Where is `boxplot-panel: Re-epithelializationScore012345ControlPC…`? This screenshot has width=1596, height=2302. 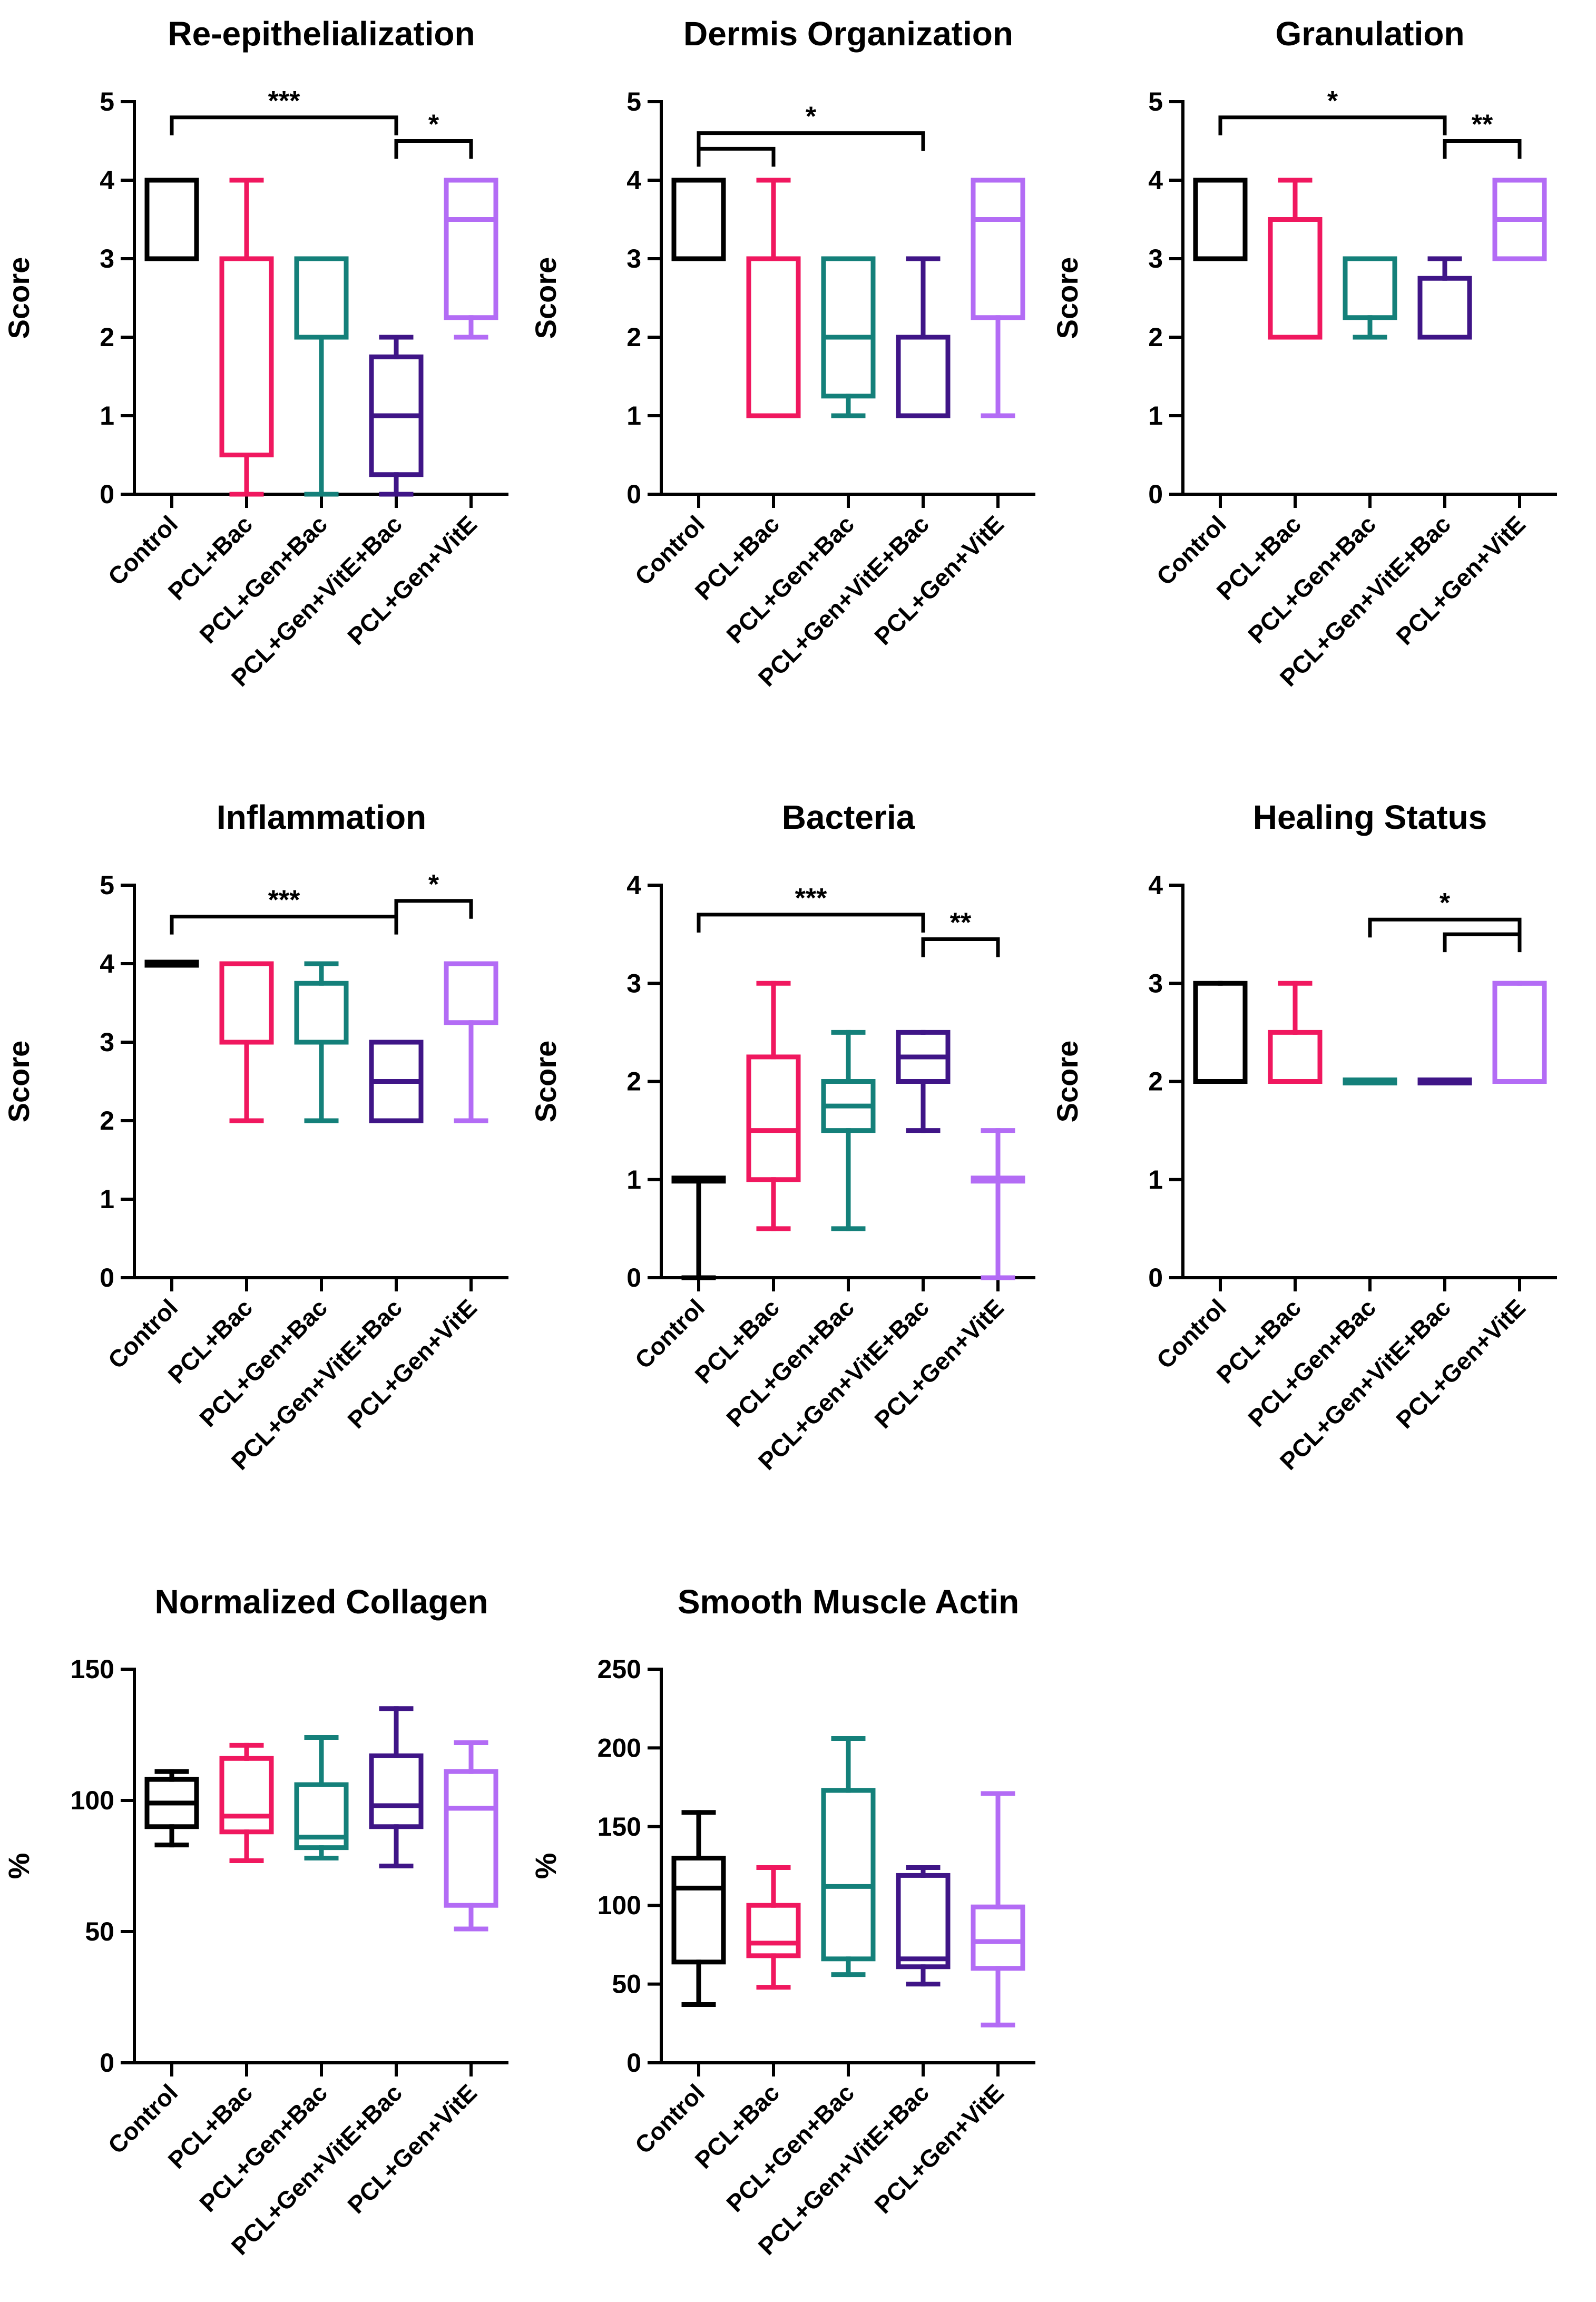
boxplot-panel: Re-epithelializationScore012345ControlPC… is located at coordinates (255, 353).